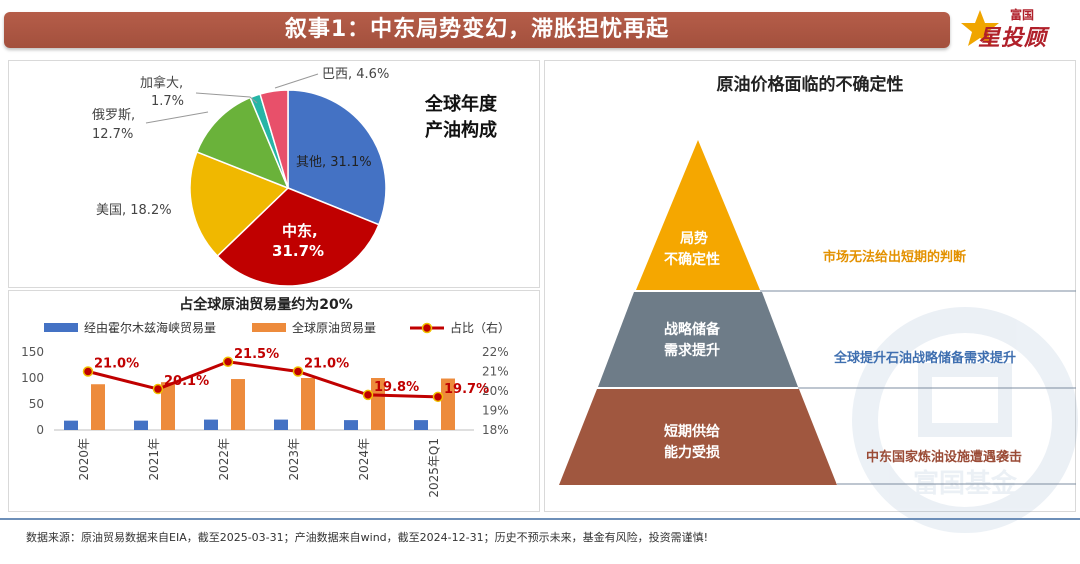  What do you see at coordinates (692, 453) in the screenshot?
I see `tier-bottom-line2: 能力受损` at bounding box center [692, 453].